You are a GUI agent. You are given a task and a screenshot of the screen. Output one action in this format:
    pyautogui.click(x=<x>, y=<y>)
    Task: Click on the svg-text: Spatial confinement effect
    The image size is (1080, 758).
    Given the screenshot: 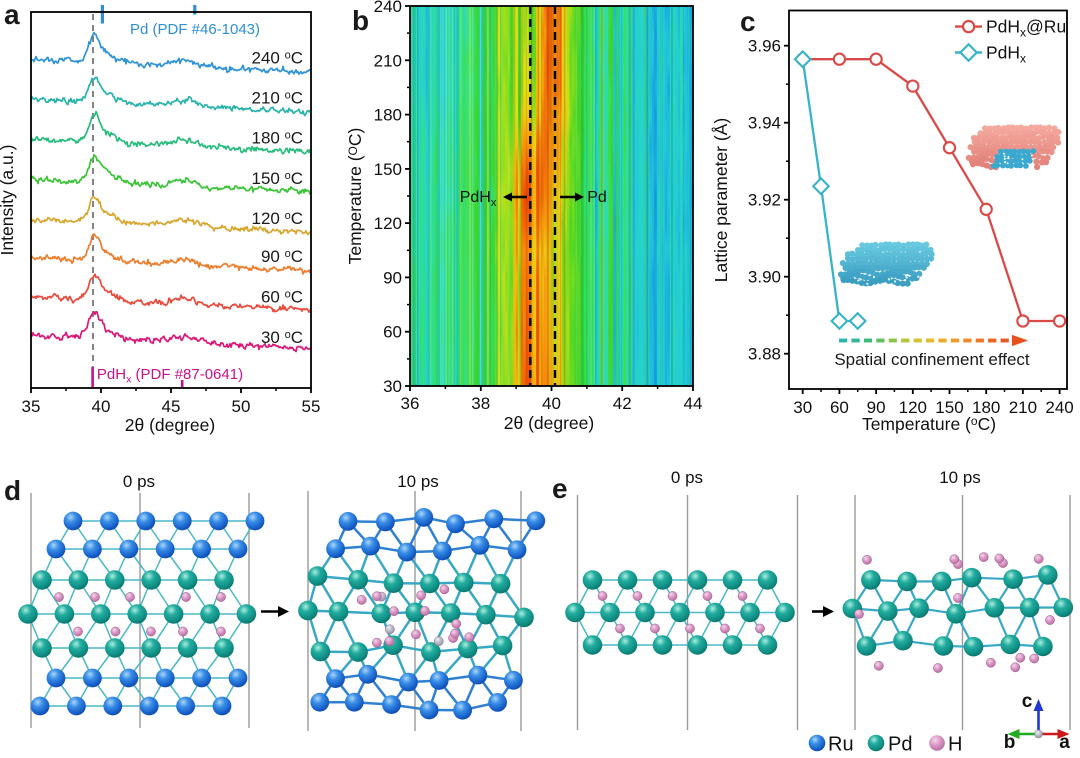 What is the action you would take?
    pyautogui.click(x=932, y=359)
    